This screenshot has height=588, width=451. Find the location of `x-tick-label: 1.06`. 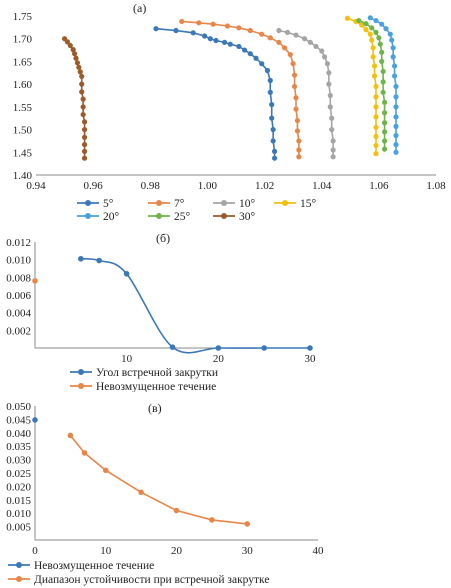

x-tick-label: 1.06 is located at coordinates (379, 186).